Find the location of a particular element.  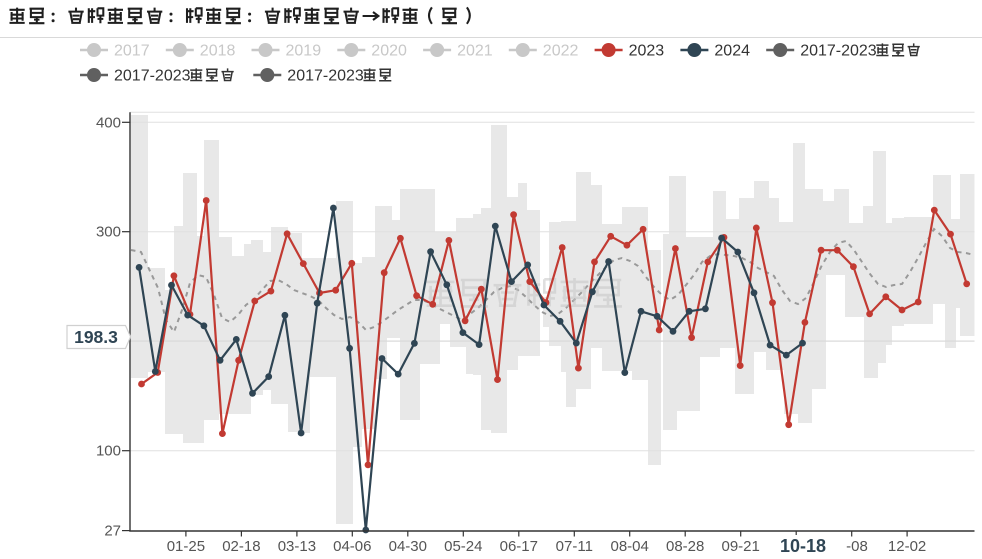

svg-text: 02-18 is located at coordinates (241, 546).